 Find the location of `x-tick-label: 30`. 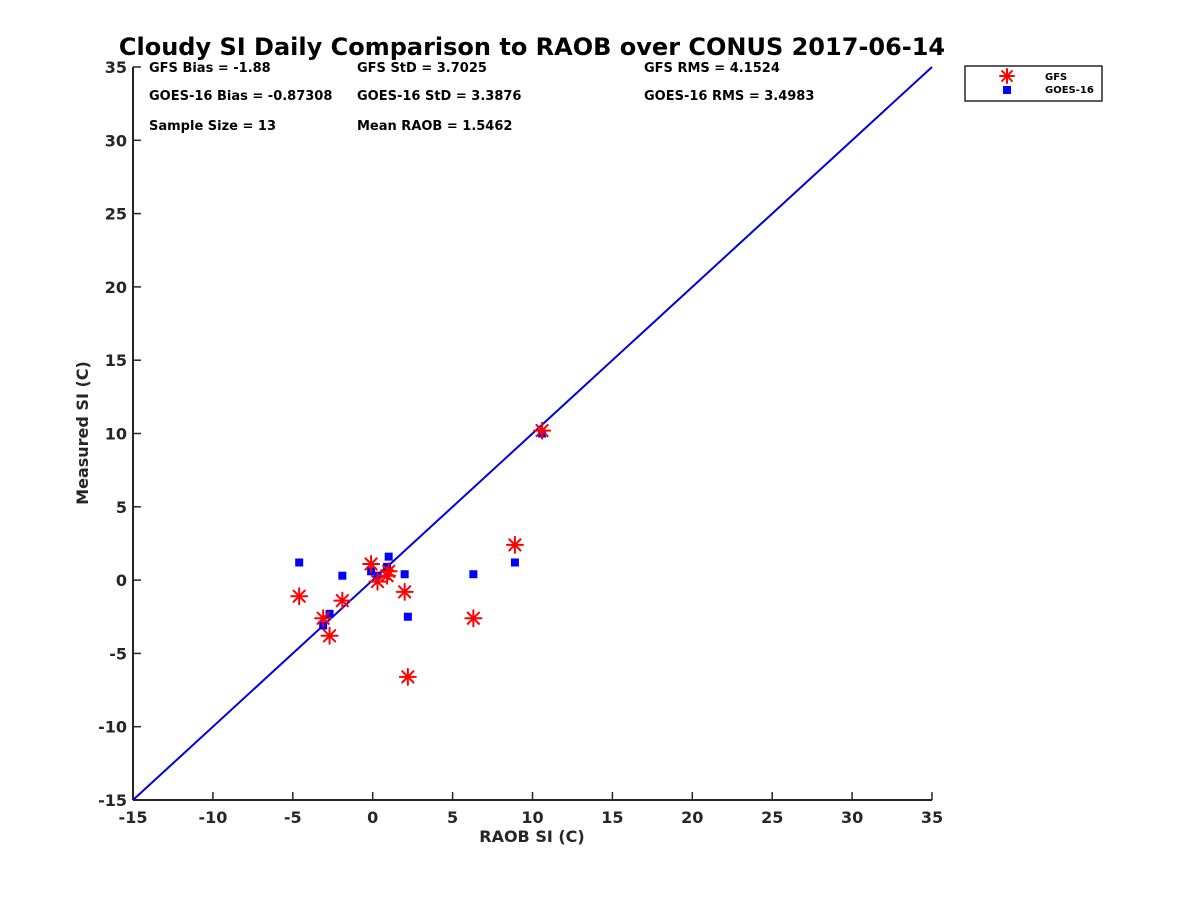

x-tick-label: 30 is located at coordinates (852, 817).